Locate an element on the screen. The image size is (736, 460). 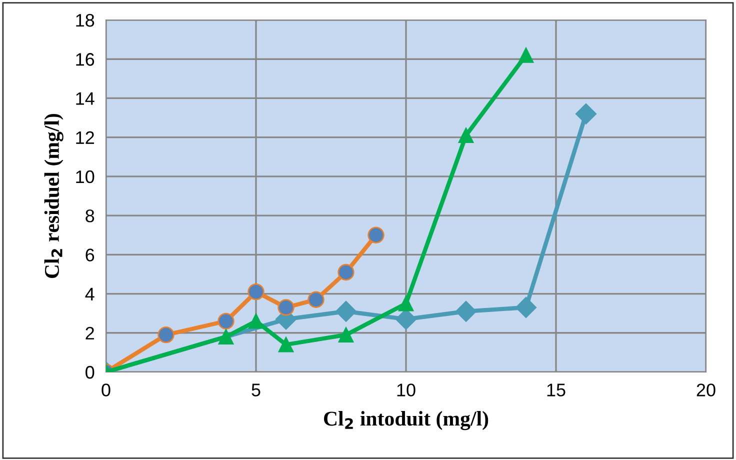
x-tick-label: 5 is located at coordinates (256, 390).